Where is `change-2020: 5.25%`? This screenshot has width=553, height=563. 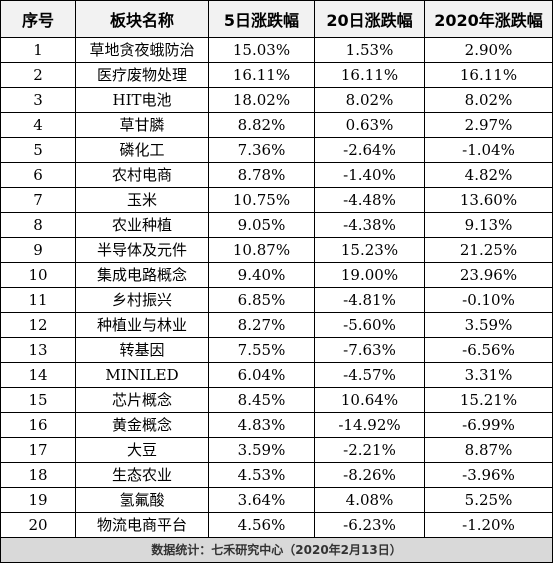 change-2020: 5.25% is located at coordinates (488, 500).